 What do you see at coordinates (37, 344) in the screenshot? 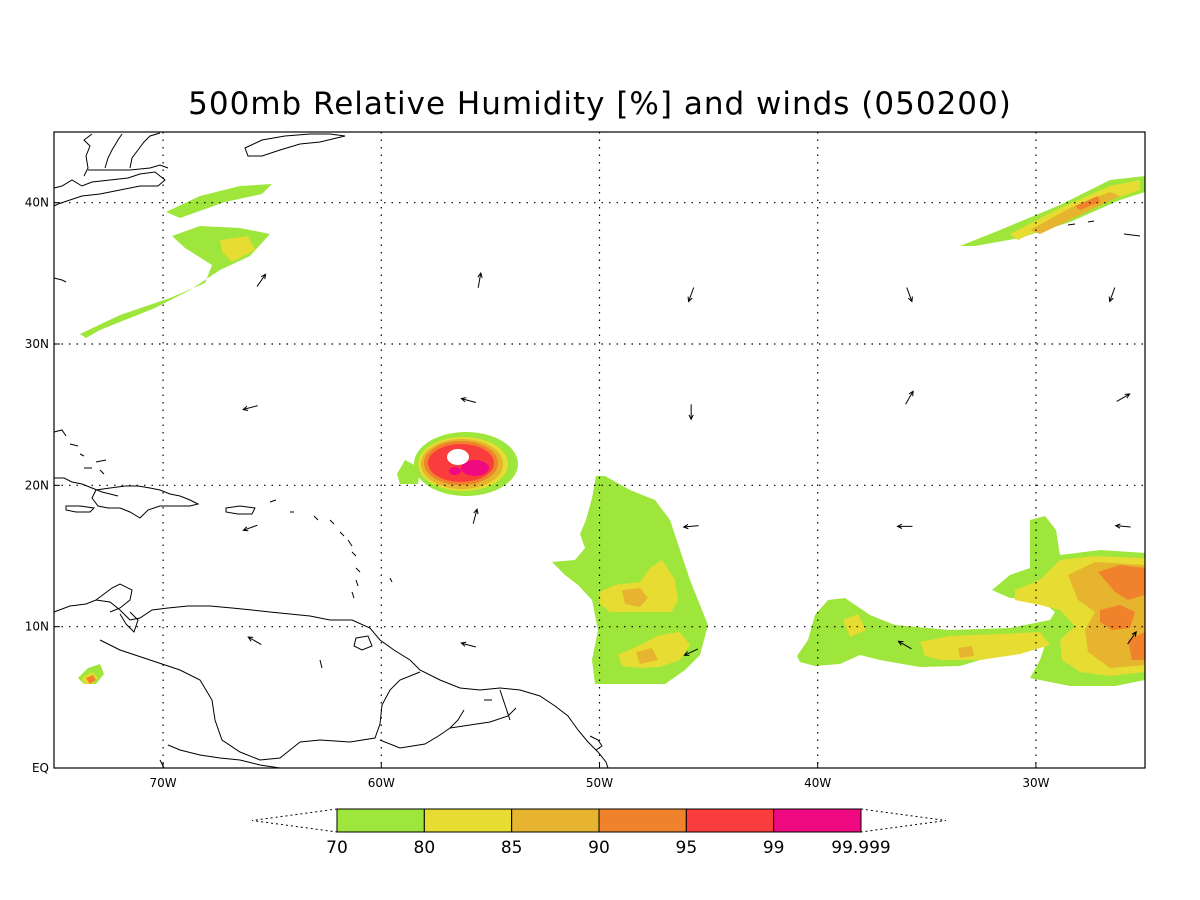
I see `y-tick-label: 30N` at bounding box center [37, 344].